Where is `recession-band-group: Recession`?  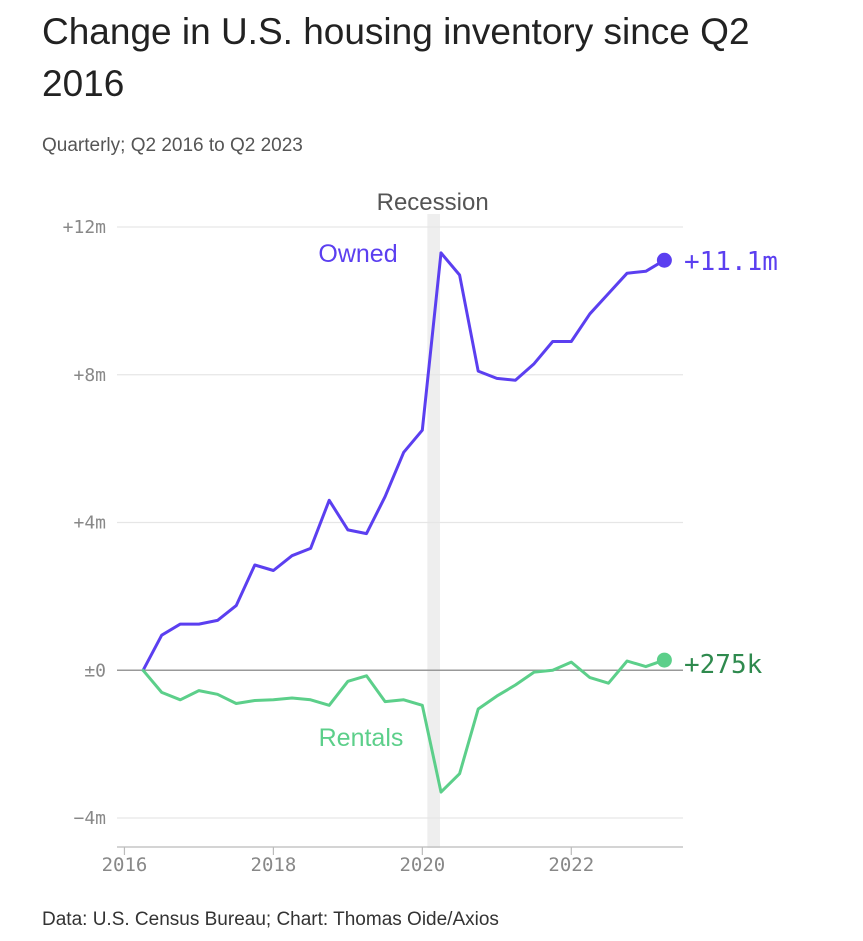
recession-band-group: Recession is located at coordinates (433, 518).